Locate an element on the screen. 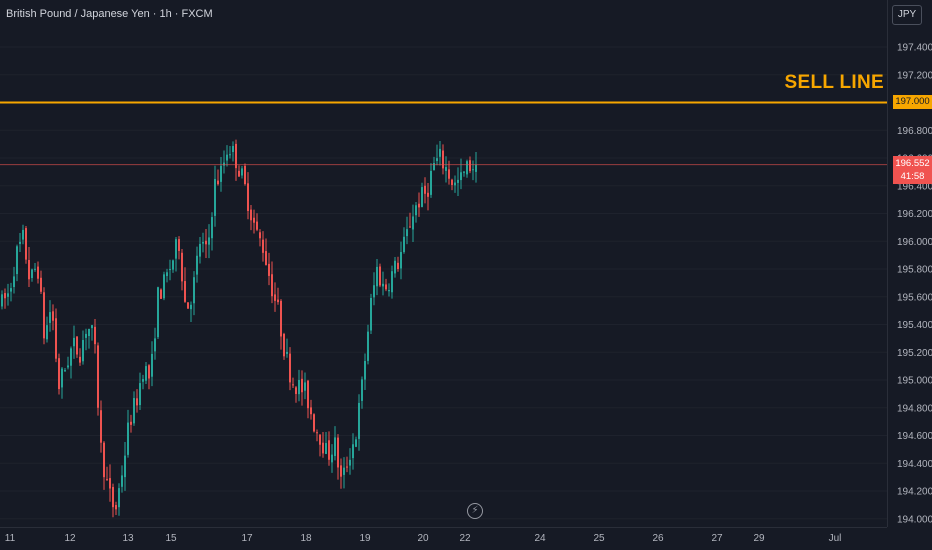 The width and height of the screenshot is (932, 550). lightning-icon: ⚡ is located at coordinates (475, 511).